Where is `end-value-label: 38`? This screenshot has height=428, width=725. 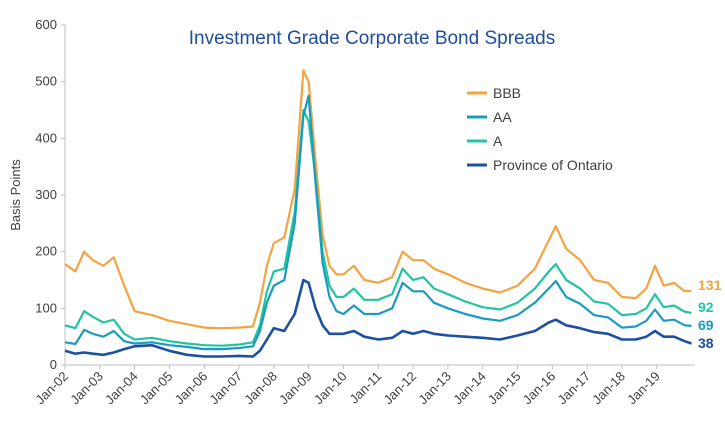
end-value-label: 38 is located at coordinates (706, 343).